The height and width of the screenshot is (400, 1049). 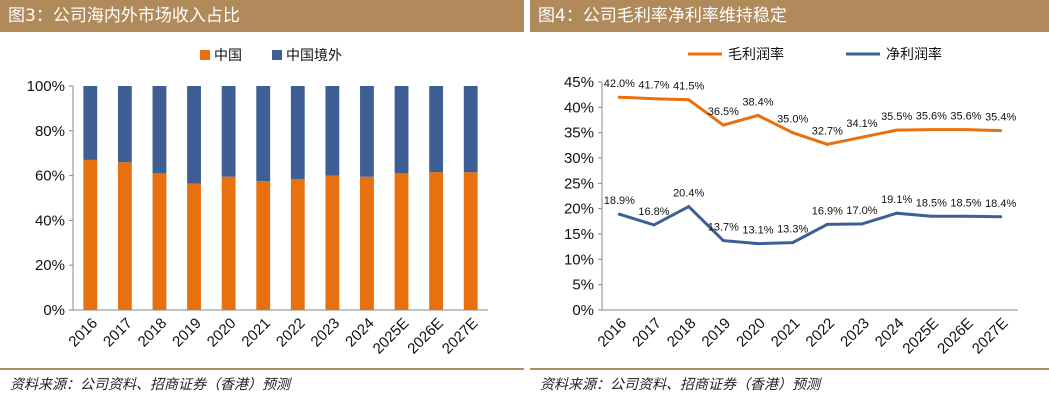 What do you see at coordinates (757, 102) in the screenshot?
I see `data-label-gross: 38.4%` at bounding box center [757, 102].